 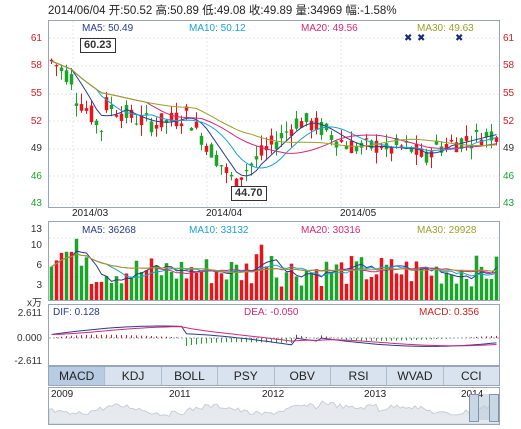 I want to click on tab-kdj: KDJ, so click(x=133, y=376).